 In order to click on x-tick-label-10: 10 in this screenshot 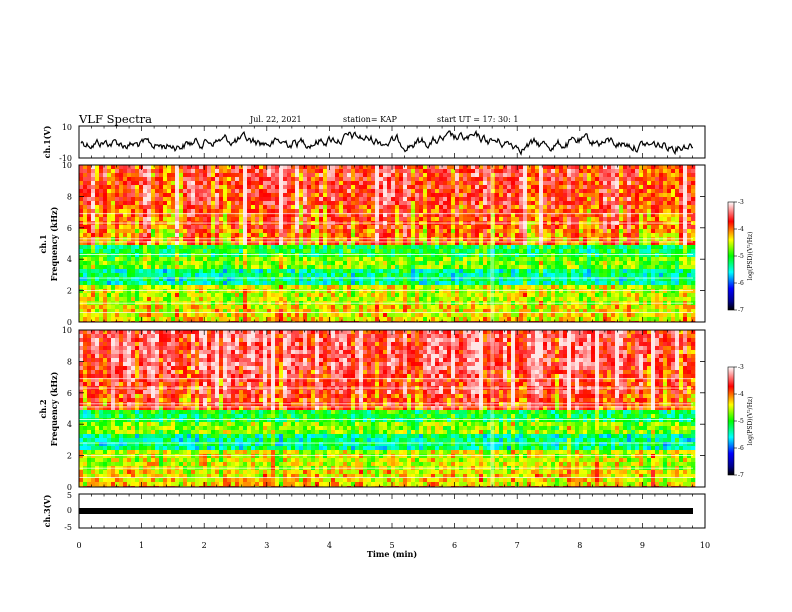, I will do `click(705, 545)`.